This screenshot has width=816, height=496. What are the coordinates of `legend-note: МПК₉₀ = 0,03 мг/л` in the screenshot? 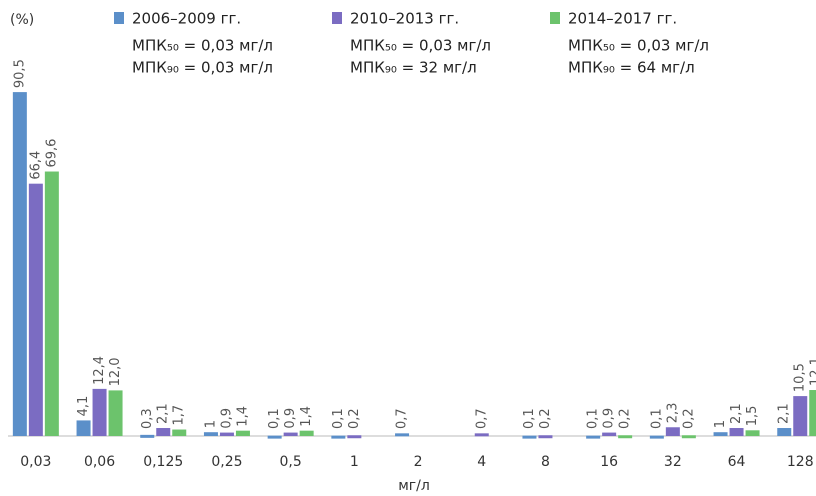 It's located at (202, 68).